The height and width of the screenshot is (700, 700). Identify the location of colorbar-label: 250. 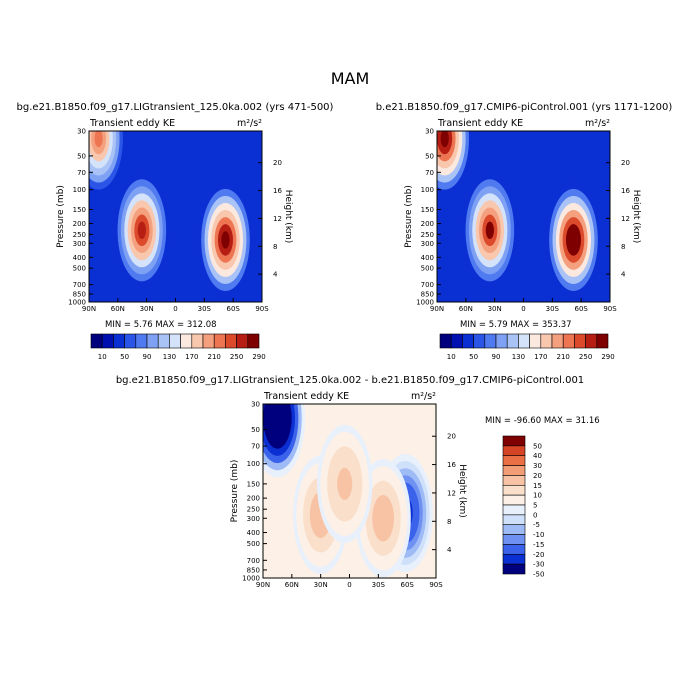
(585, 357).